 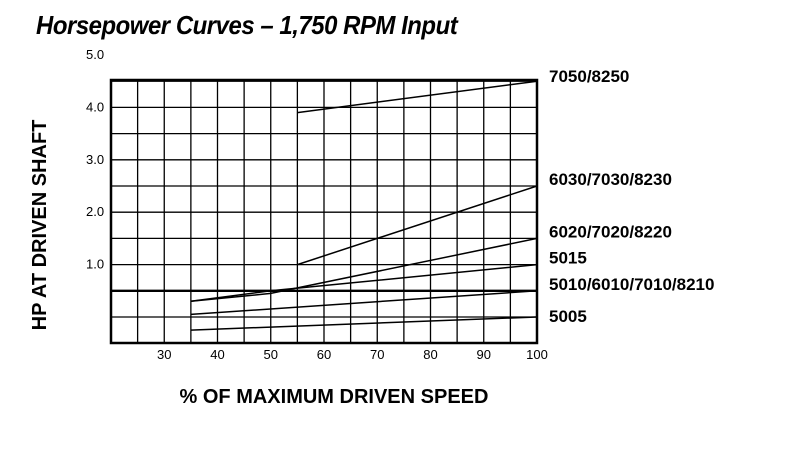 I want to click on x-tick-label: 60, so click(x=324, y=354).